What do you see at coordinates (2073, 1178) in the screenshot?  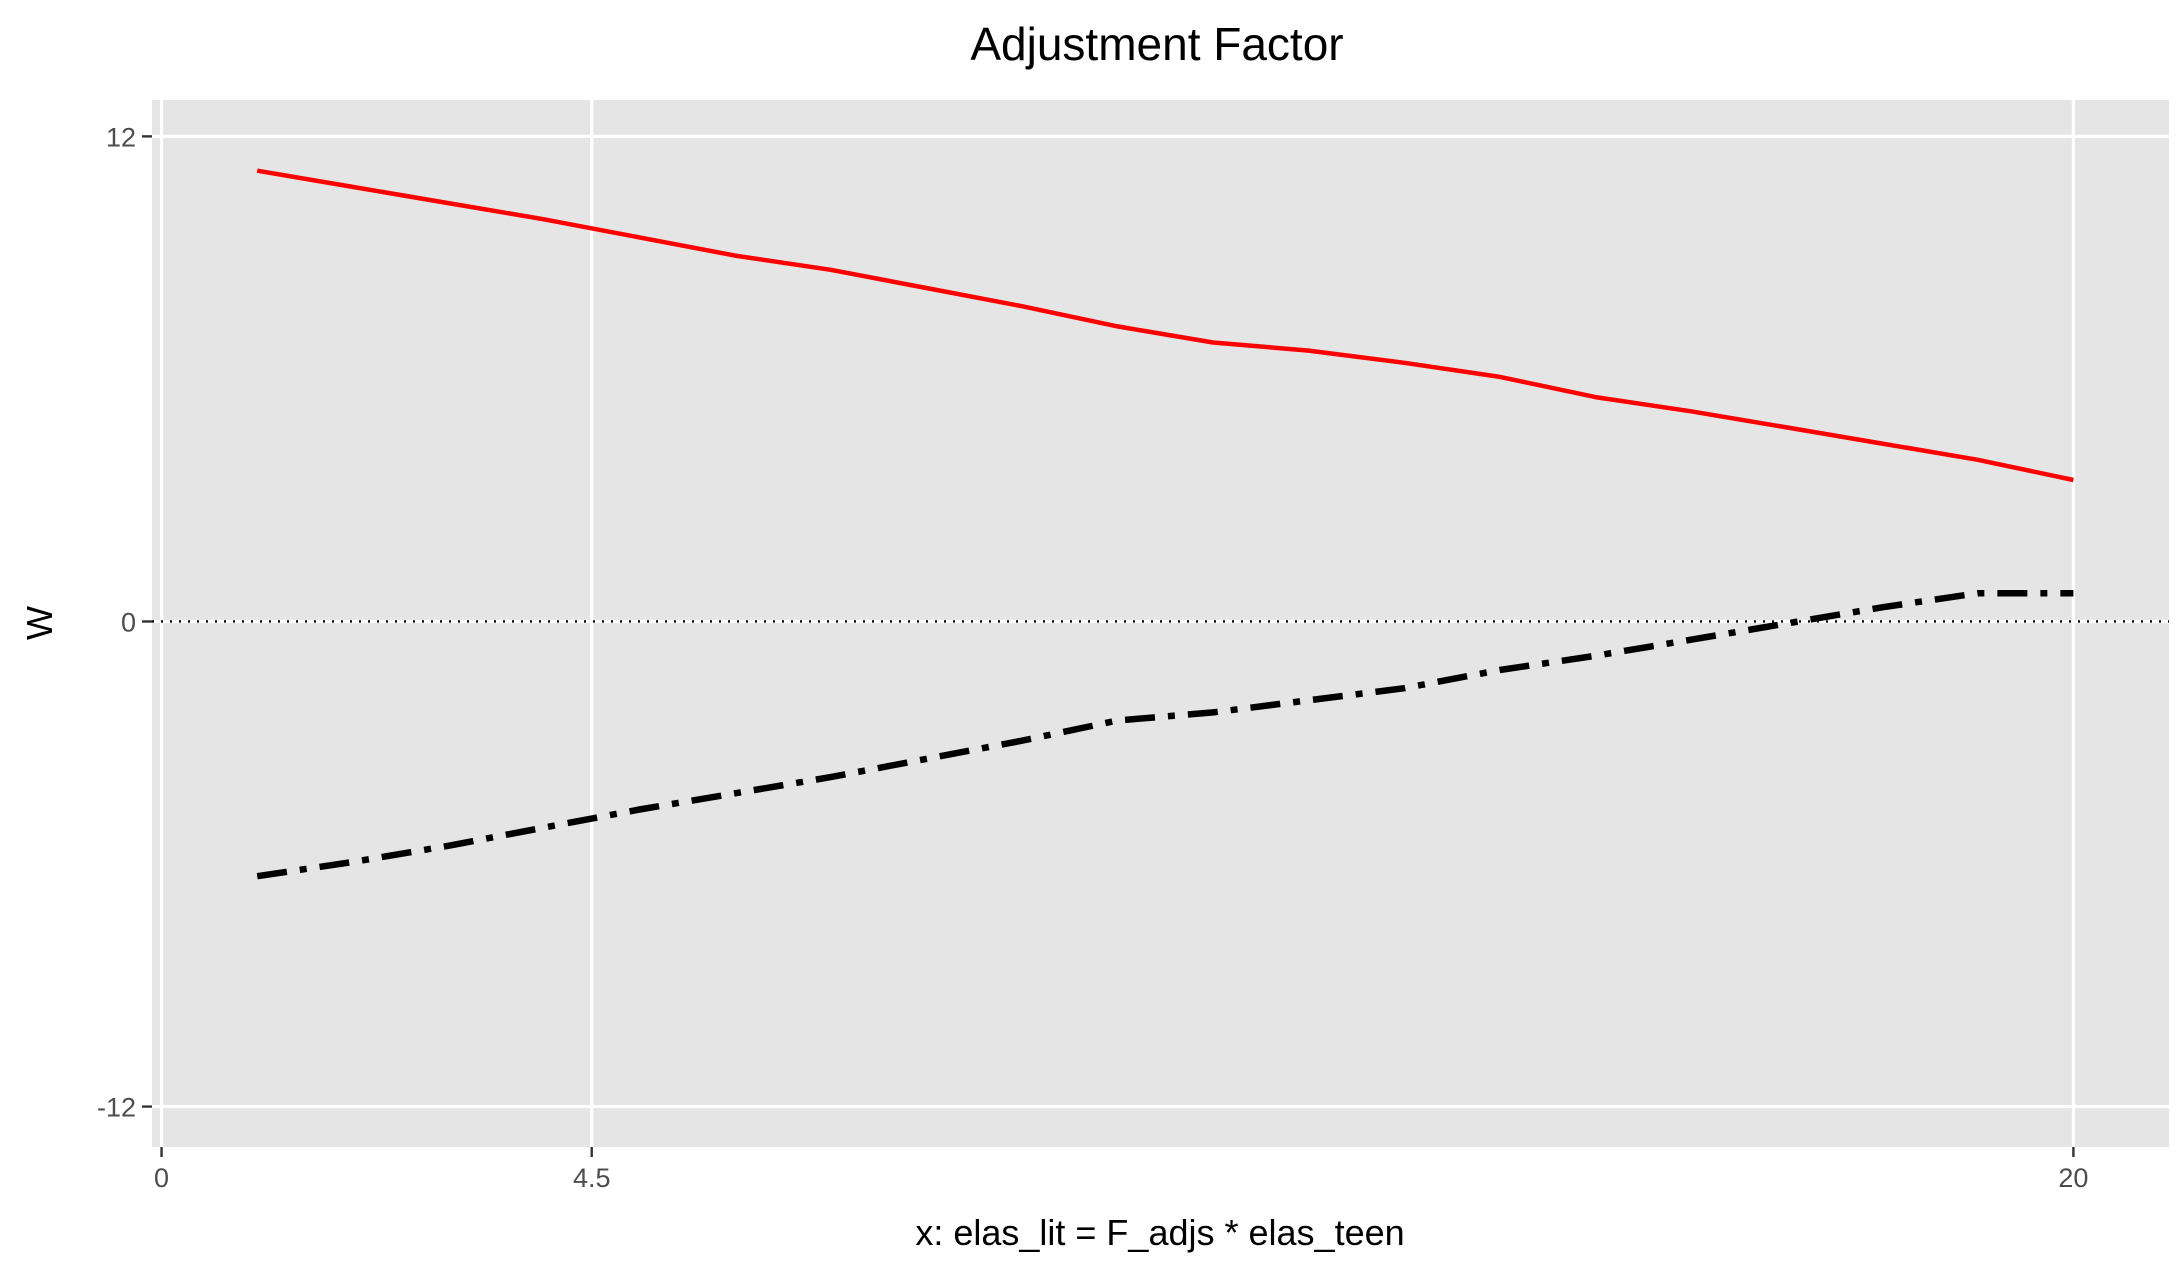 I see `x-tick-label: 20` at bounding box center [2073, 1178].